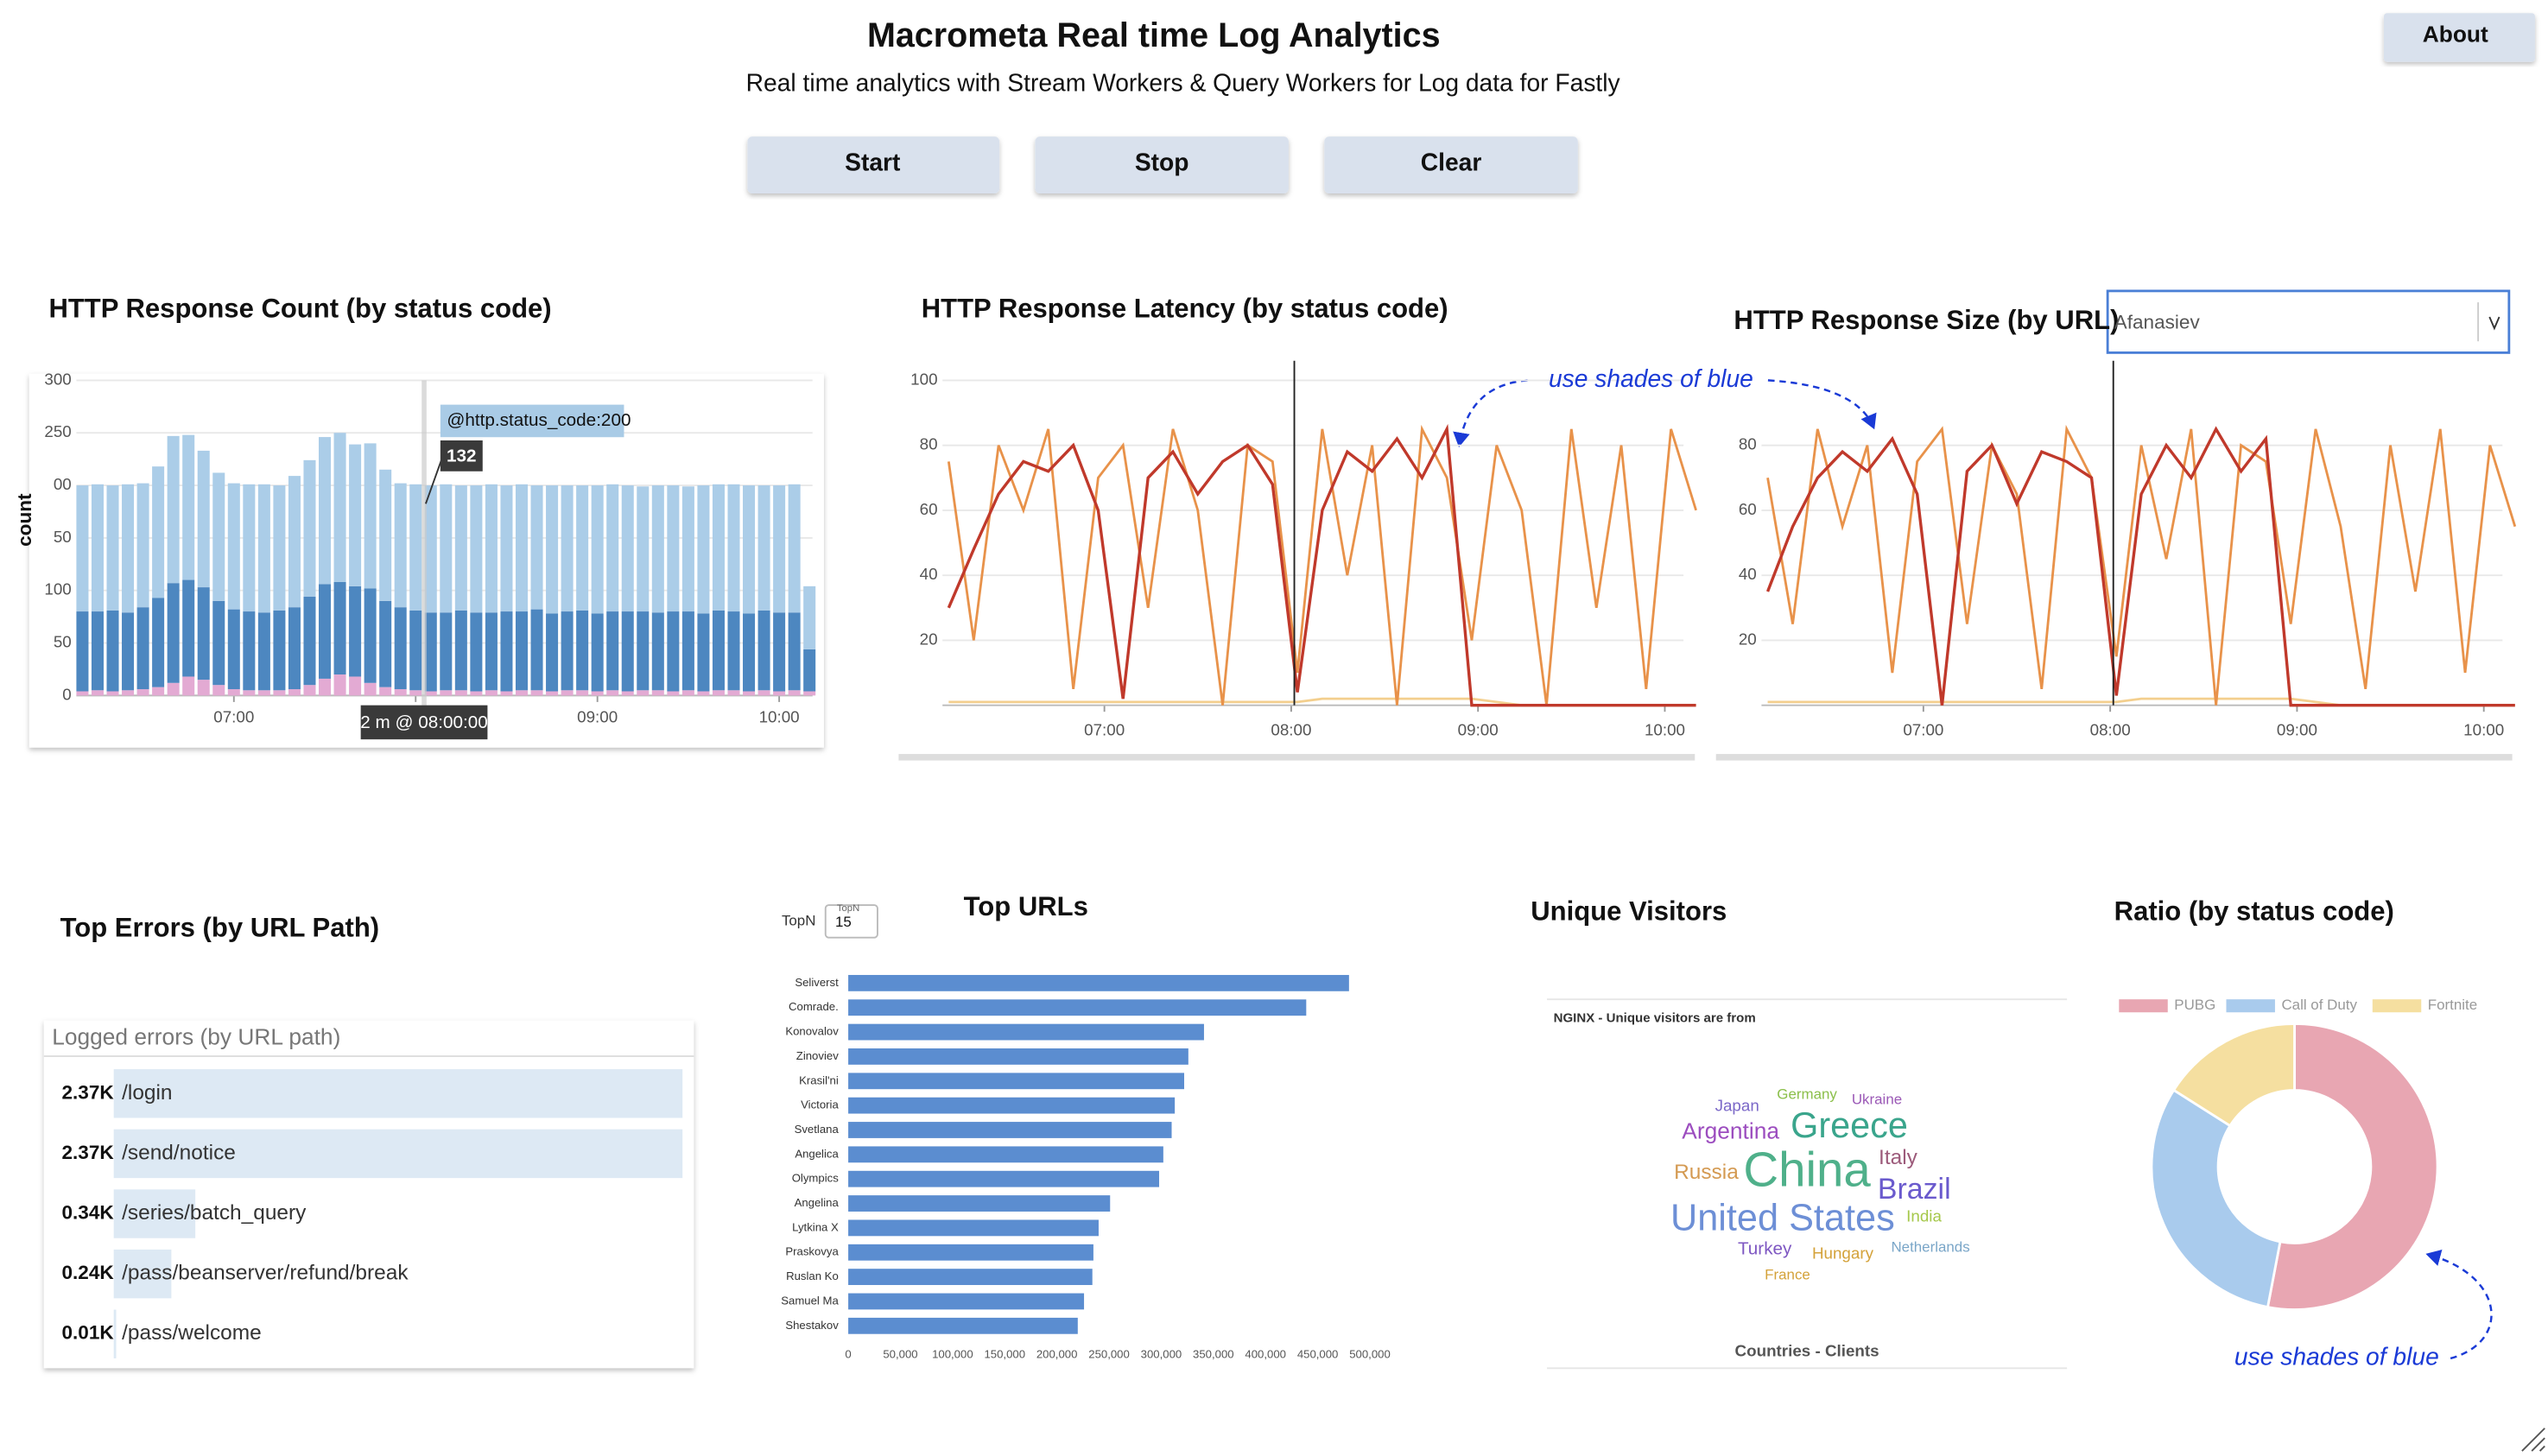 This screenshot has height=1456, width=2548. What do you see at coordinates (779, 717) in the screenshot?
I see `x-tick-label: 10:00` at bounding box center [779, 717].